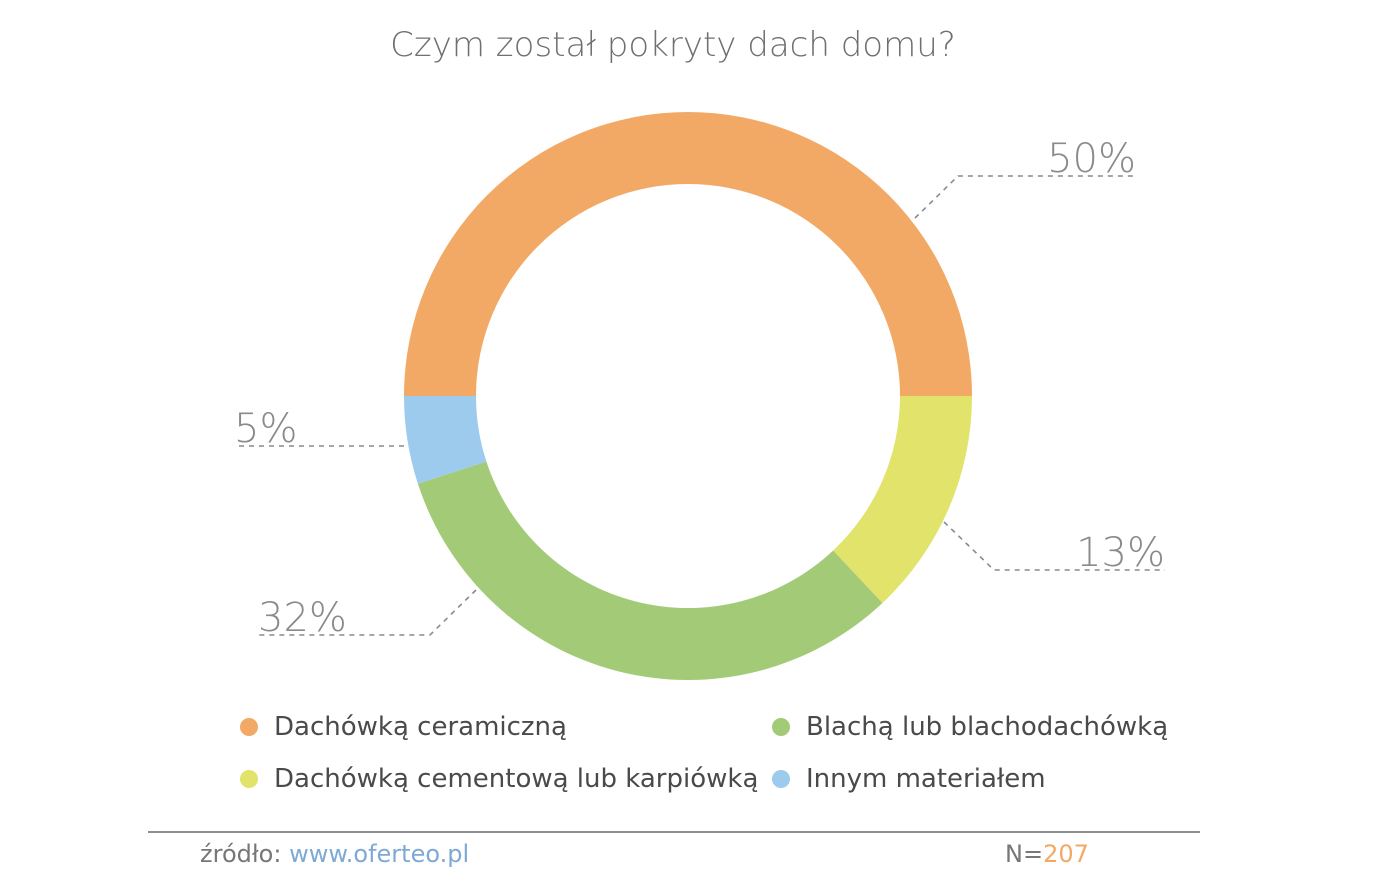 Image resolution: width=1400 pixels, height=896 pixels. I want to click on source-note: źródło: www.oferteo.pl, so click(334, 854).